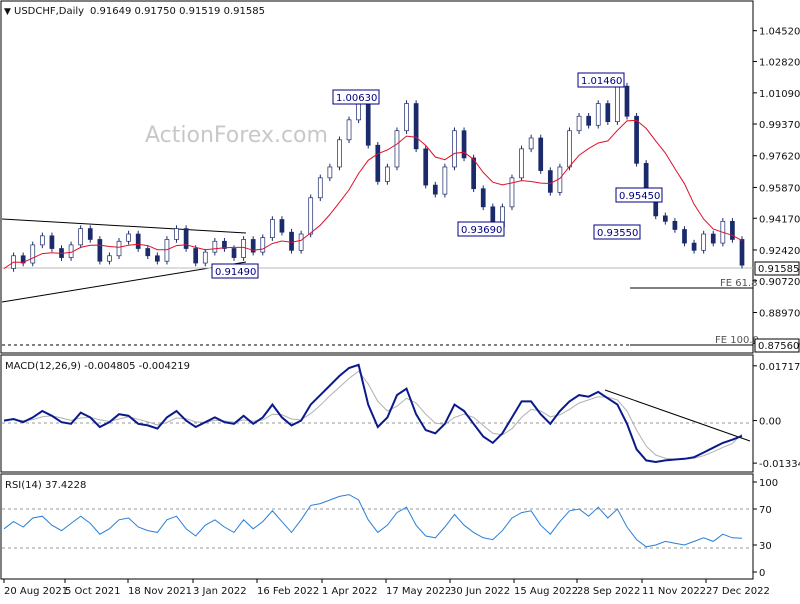  I want to click on annotation-1.00630: 1.00630, so click(356, 97).